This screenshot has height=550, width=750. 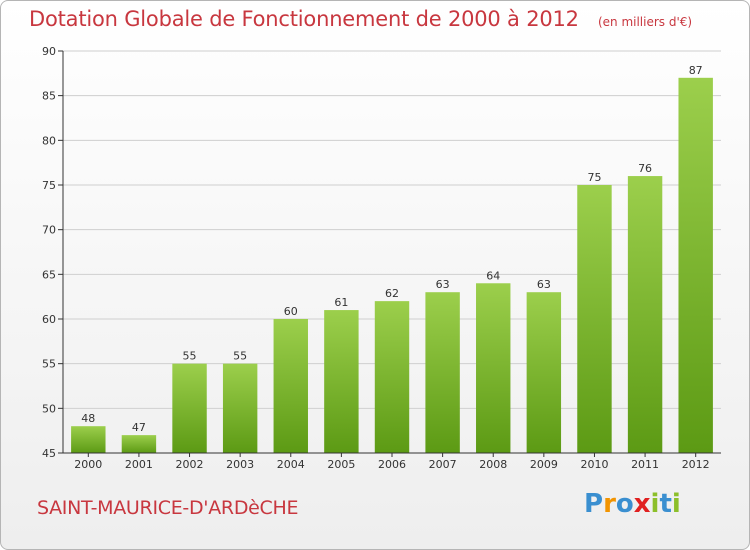 I want to click on proxiti-logo: Proxiti, so click(x=632, y=504).